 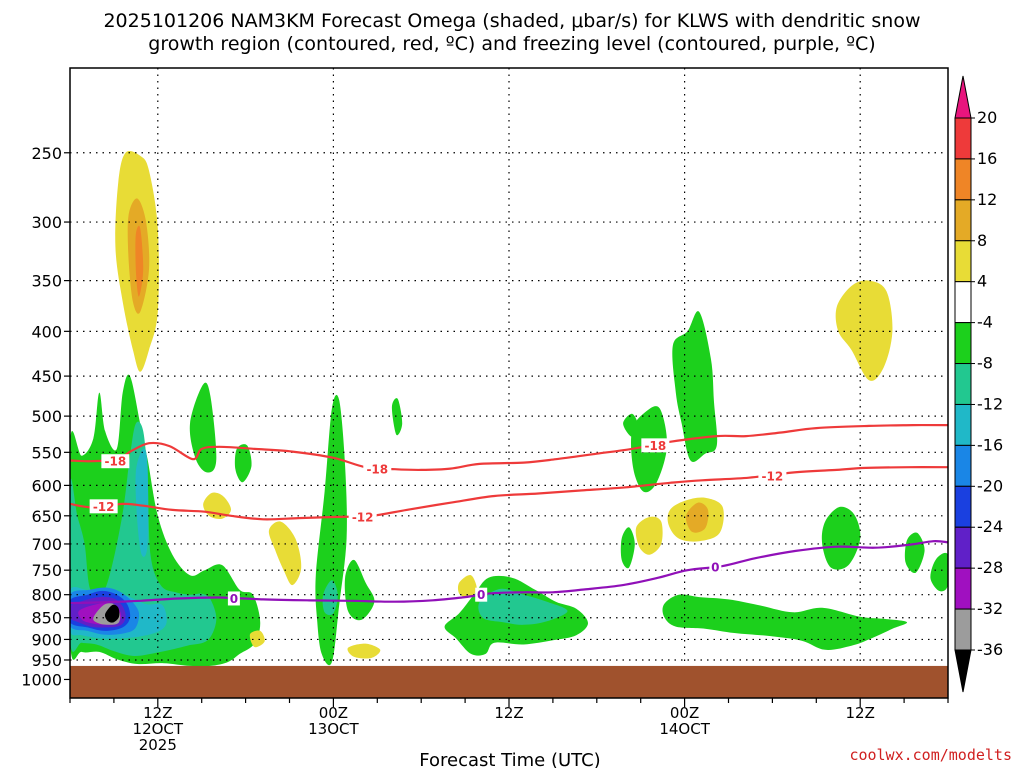 I want to click on dgz-minus18-label-1: -18, so click(x=377, y=470).